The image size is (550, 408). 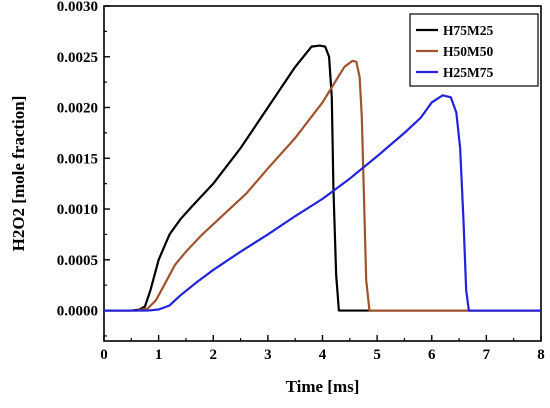 I want to click on x-tick-label: 6, so click(x=432, y=355).